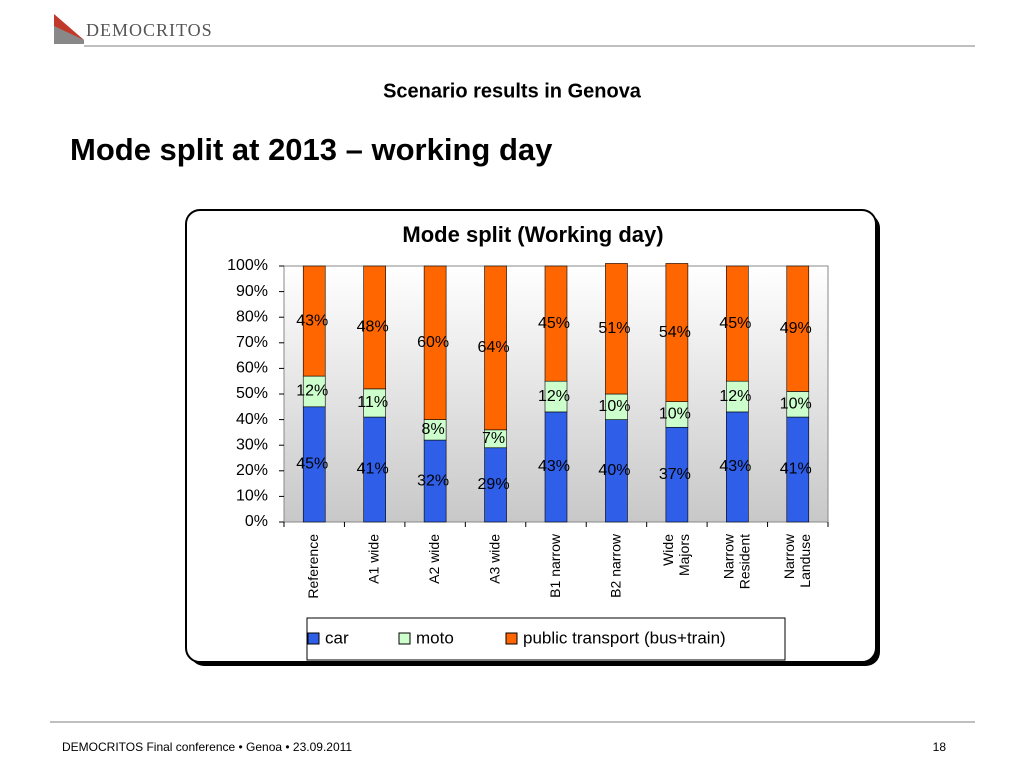 The width and height of the screenshot is (1024, 773). I want to click on y-tick-label: 50%, so click(252, 393).